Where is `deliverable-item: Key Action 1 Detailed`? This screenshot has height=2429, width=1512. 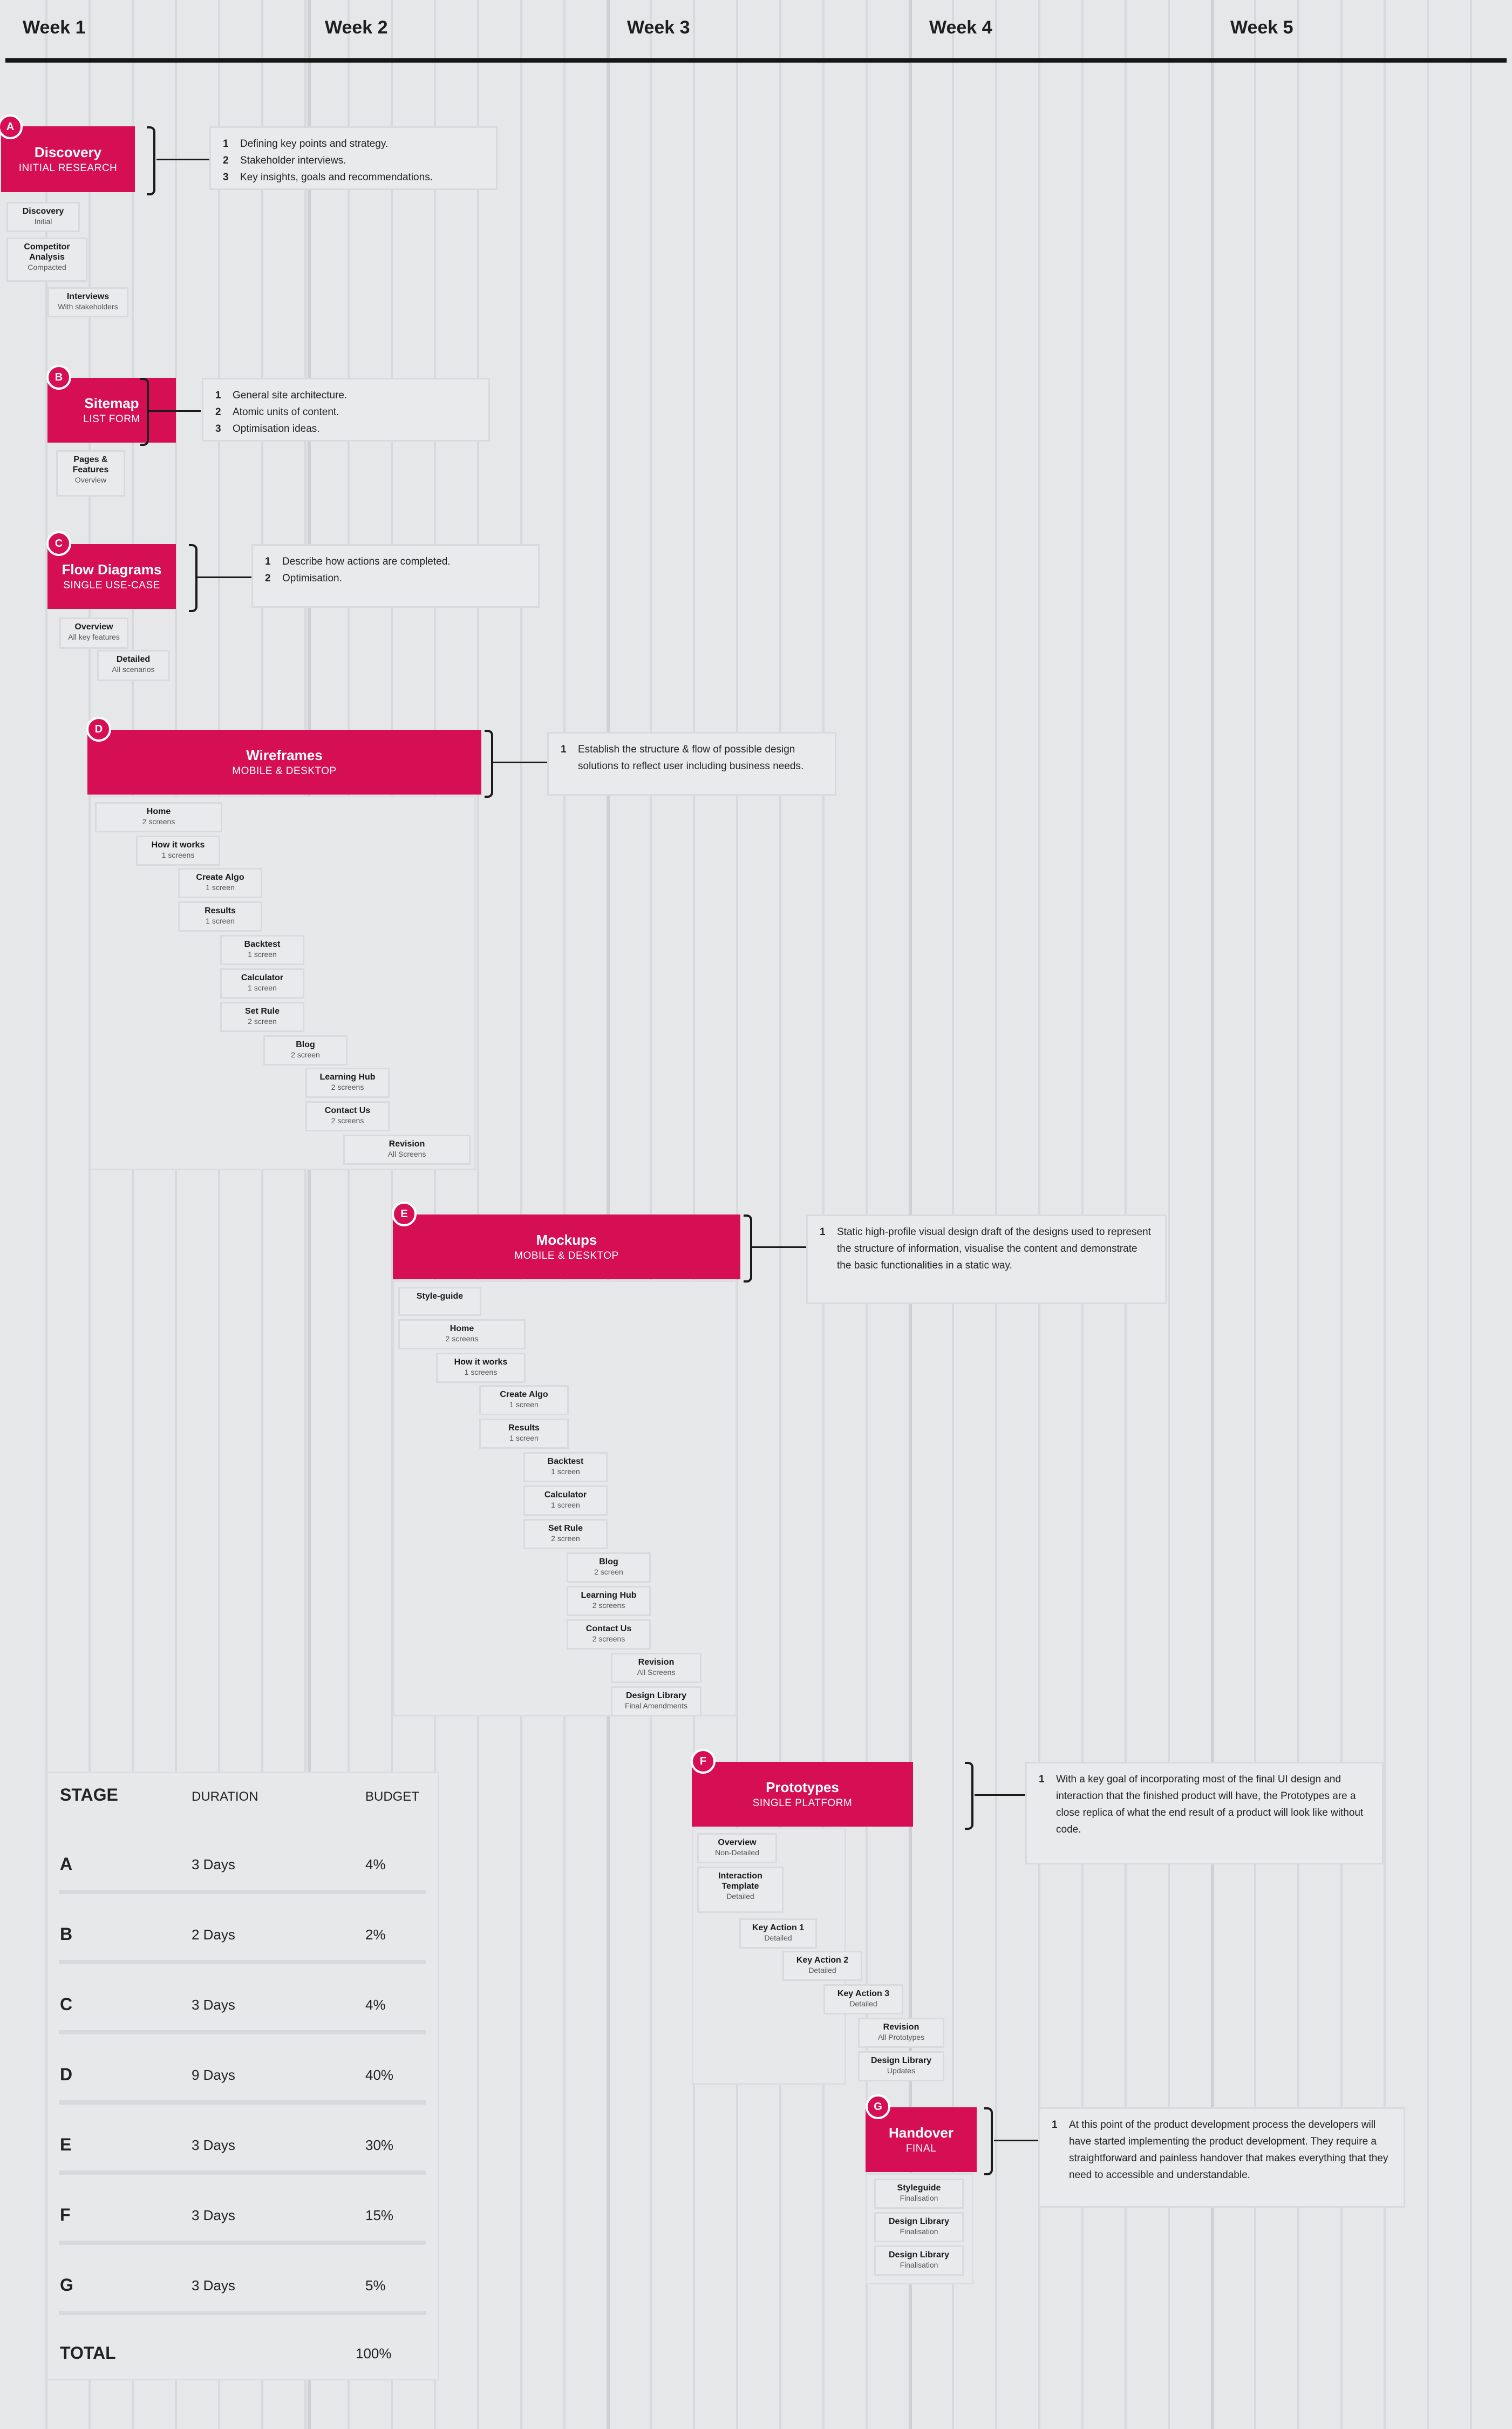
deliverable-item: Key Action 1 Detailed is located at coordinates (778, 1934).